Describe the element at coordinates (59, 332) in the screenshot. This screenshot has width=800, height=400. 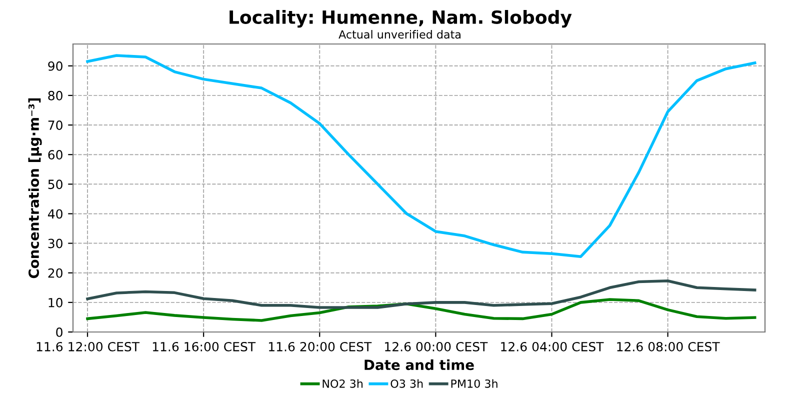
I see `y-tick-label: 0` at that location.